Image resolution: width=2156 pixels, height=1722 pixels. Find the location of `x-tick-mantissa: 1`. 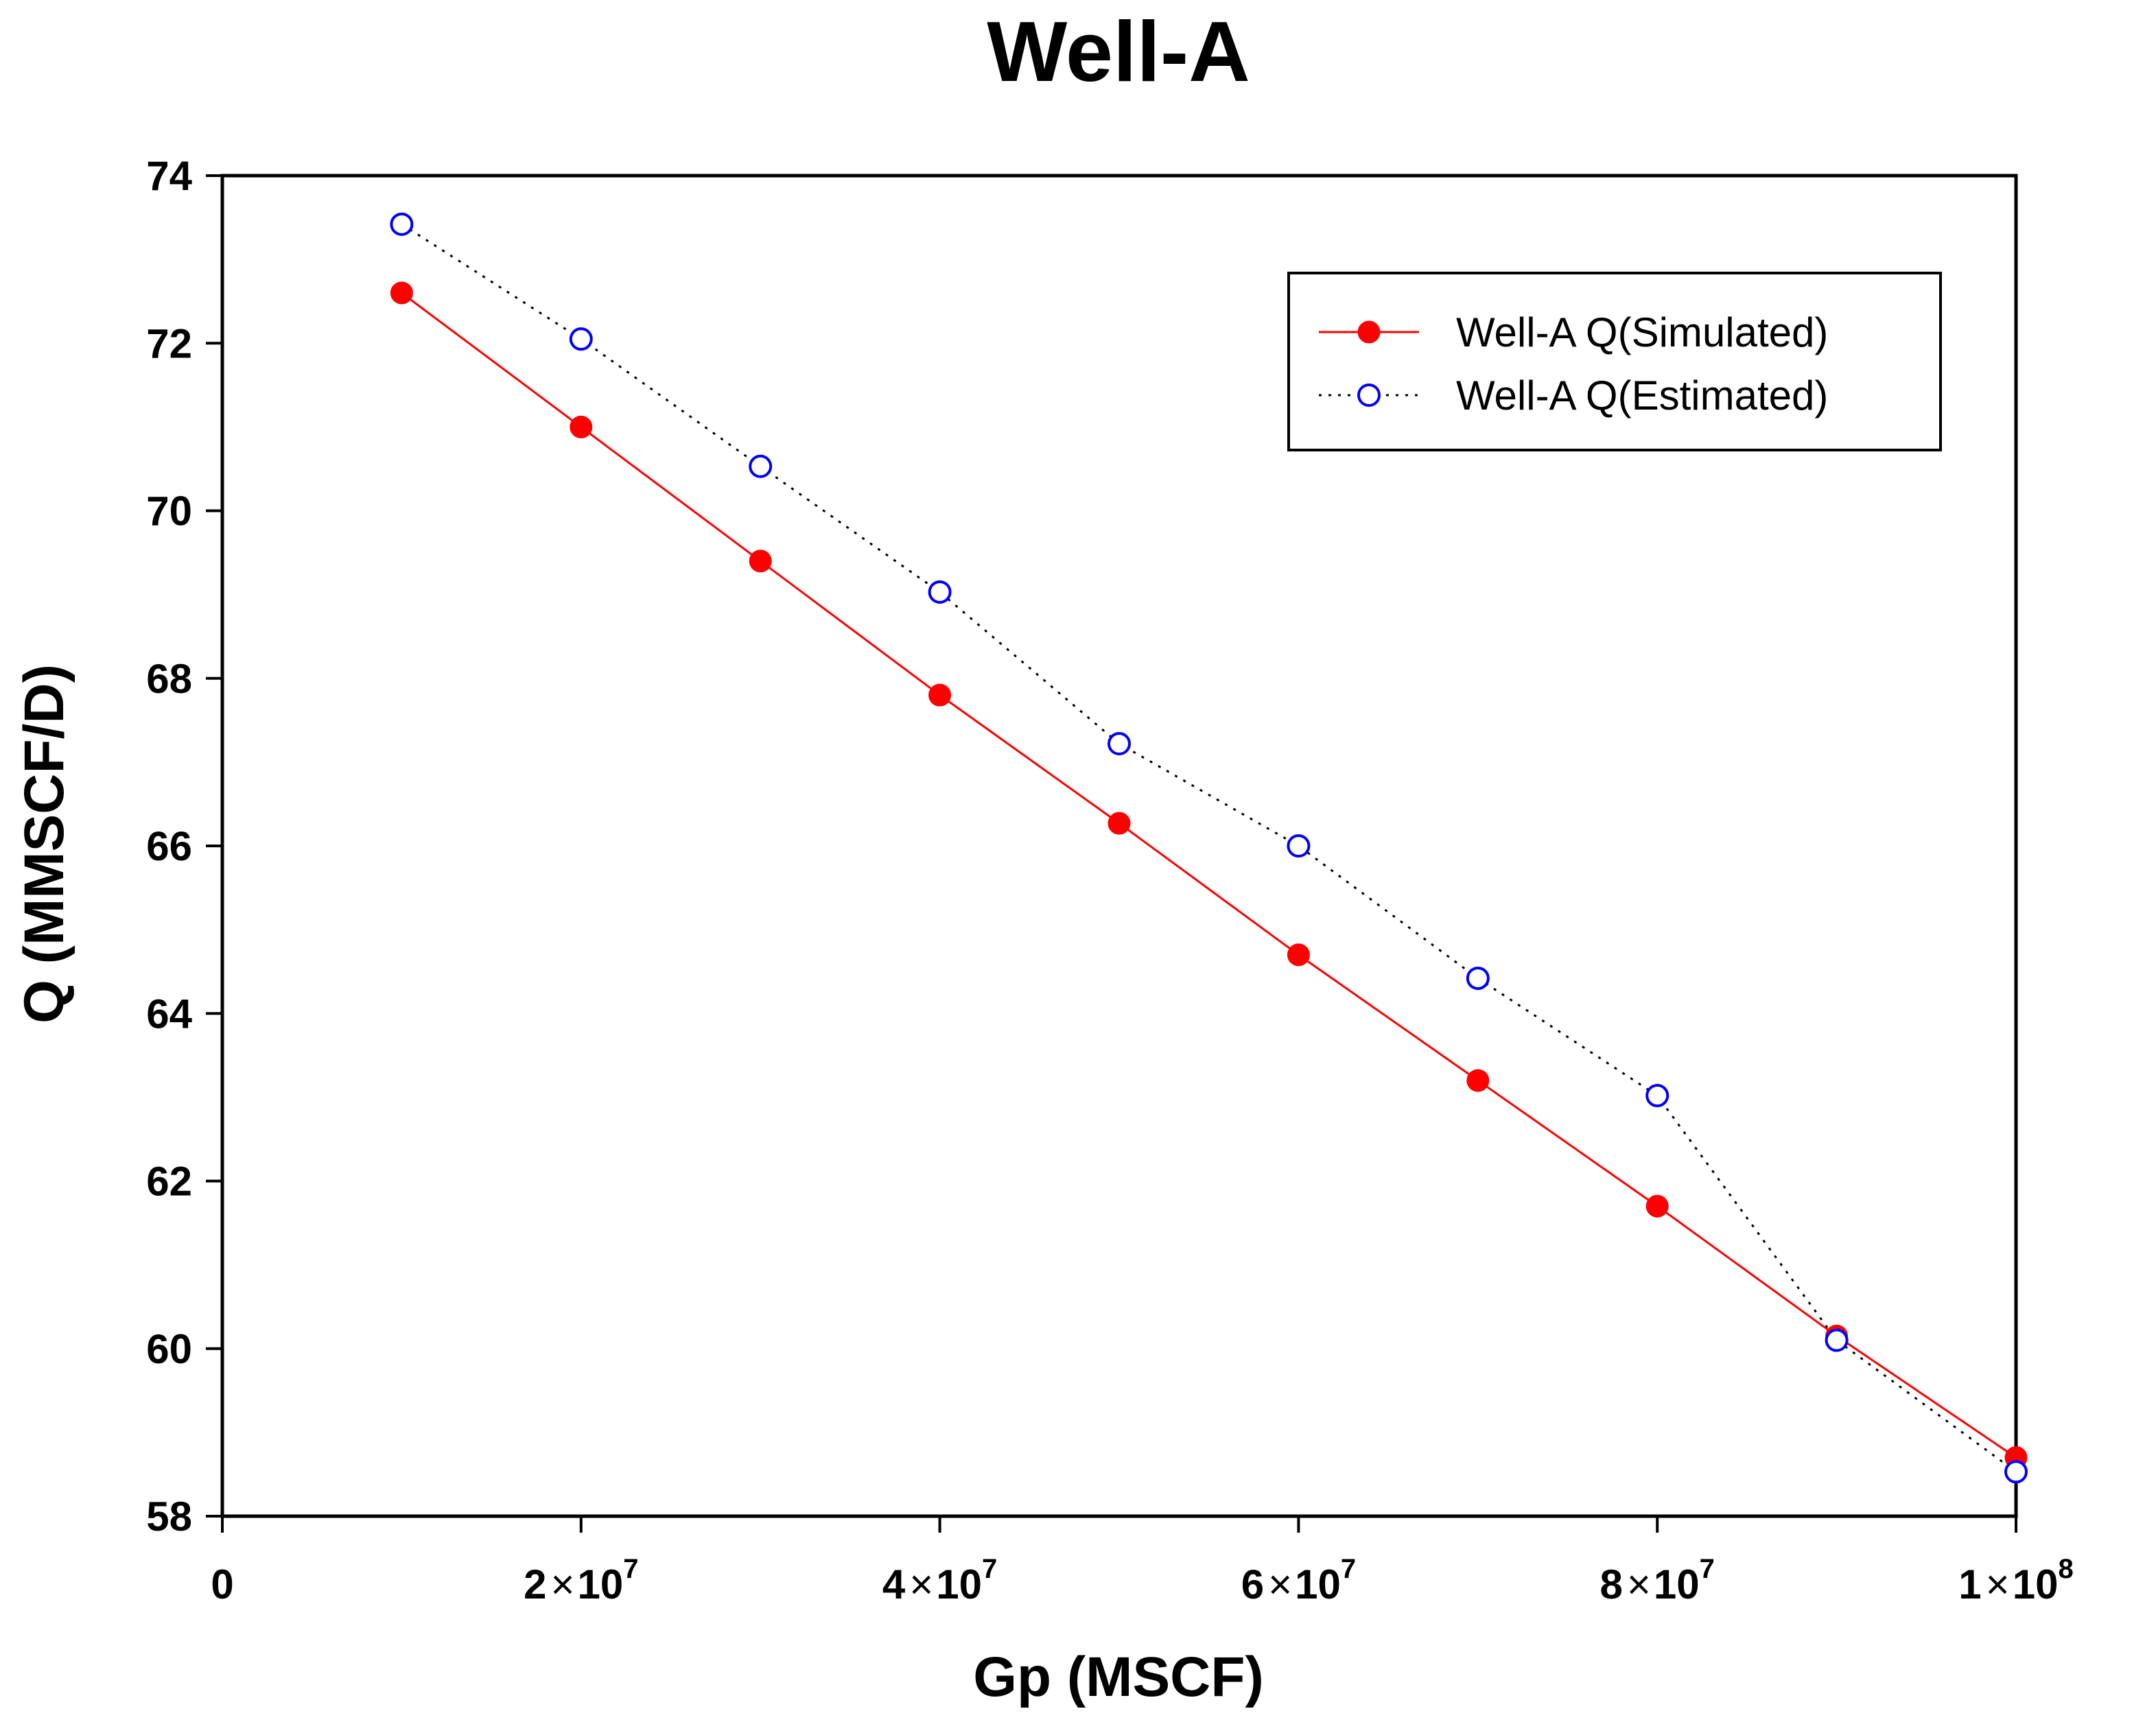

x-tick-mantissa: 1 is located at coordinates (1970, 1584).